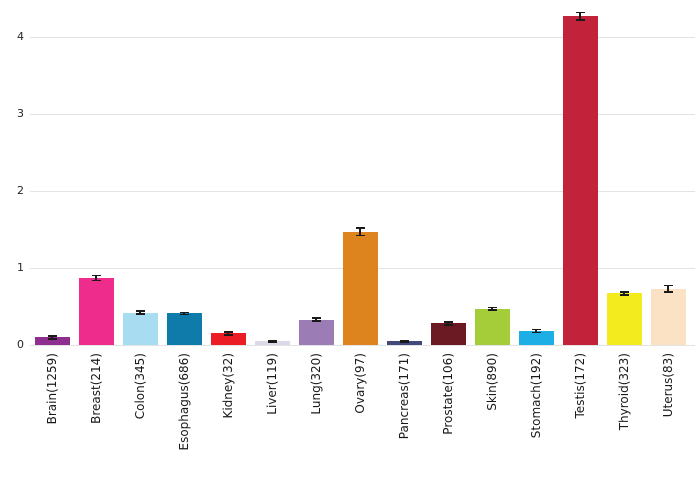 The image size is (700, 480). I want to click on y-tick-label: 1, so click(20, 267).